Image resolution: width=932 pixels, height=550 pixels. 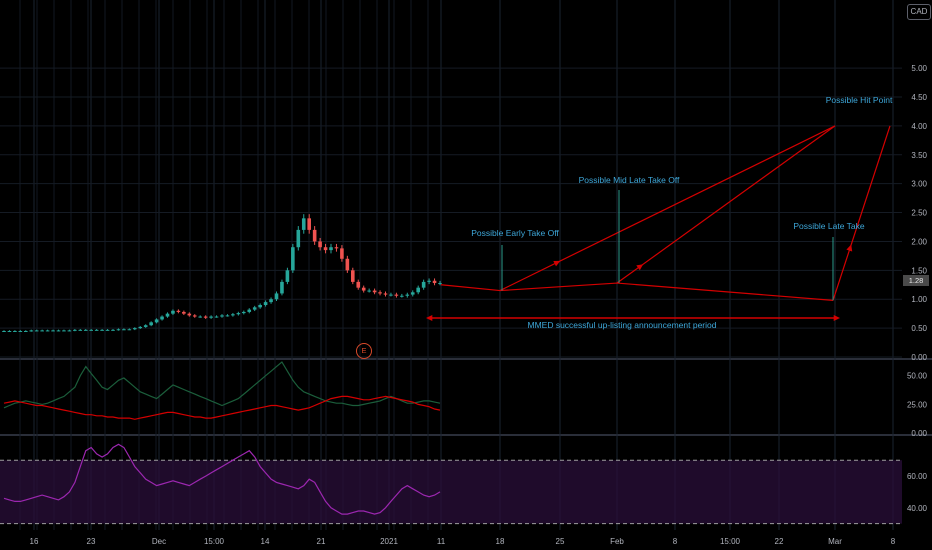 I want to click on indicator-y-tick: 50.00, so click(x=917, y=376).